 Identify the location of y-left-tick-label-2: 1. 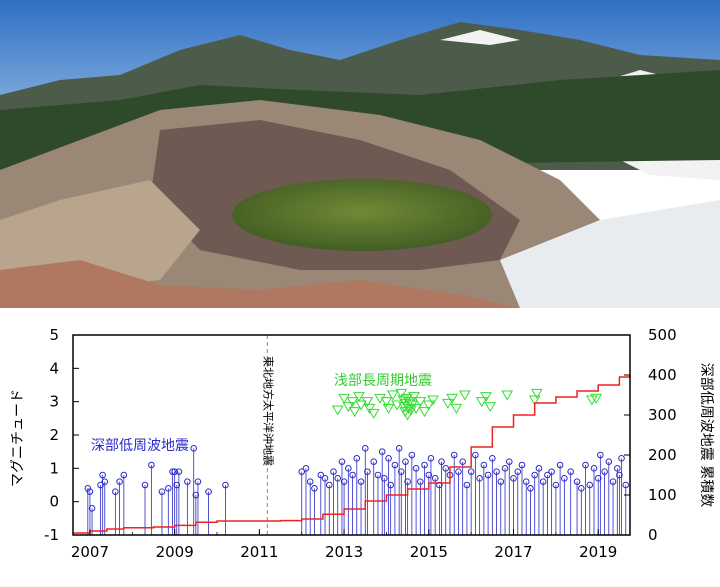
(54, 468).